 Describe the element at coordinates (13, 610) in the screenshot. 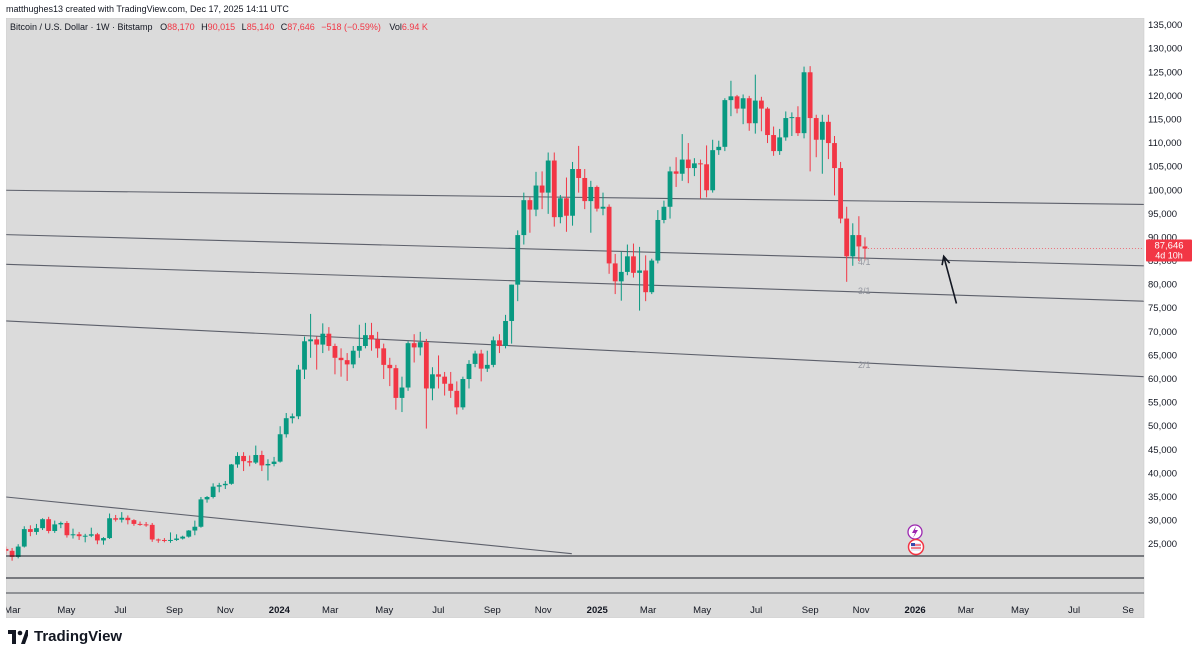

I see `time-axis-tick: Mar` at that location.